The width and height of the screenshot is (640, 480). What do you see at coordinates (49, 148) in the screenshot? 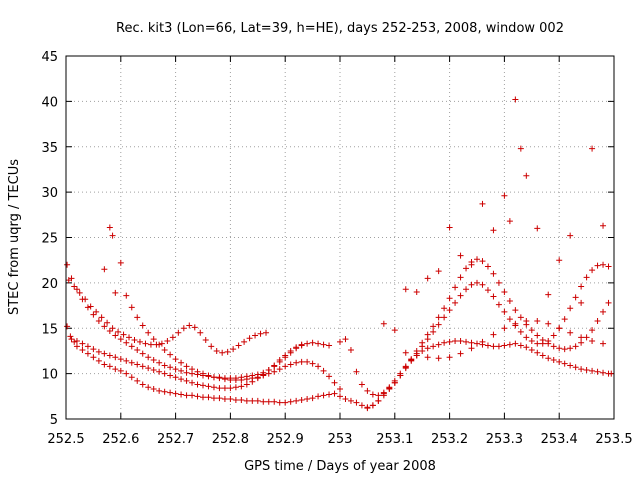
I see `y-tick-label: 35` at bounding box center [49, 148].